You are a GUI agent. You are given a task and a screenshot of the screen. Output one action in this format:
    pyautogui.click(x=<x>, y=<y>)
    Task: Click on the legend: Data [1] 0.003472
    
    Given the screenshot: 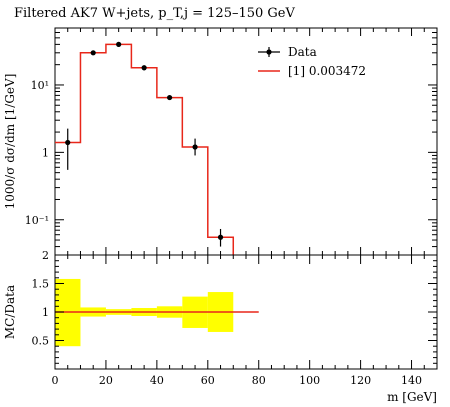 What is the action you would take?
    pyautogui.click(x=312, y=61)
    